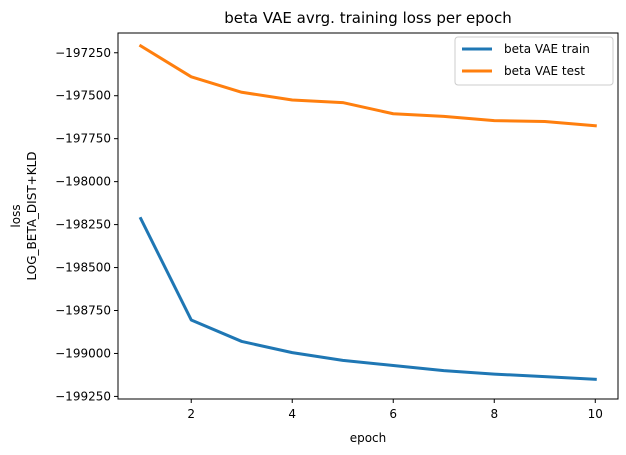  Describe the element at coordinates (191, 414) in the screenshot. I see `x-tick-label: 2` at that location.